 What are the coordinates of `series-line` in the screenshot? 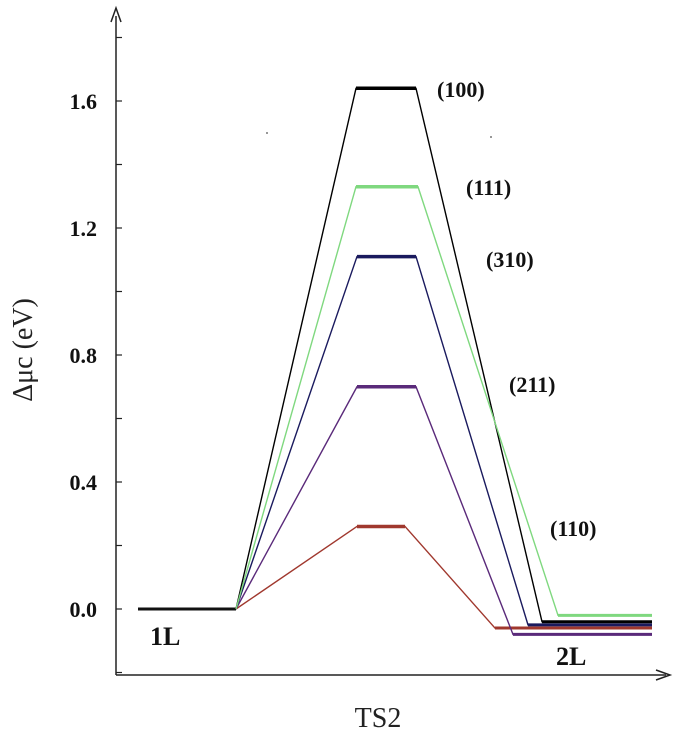 It's located at (443, 577).